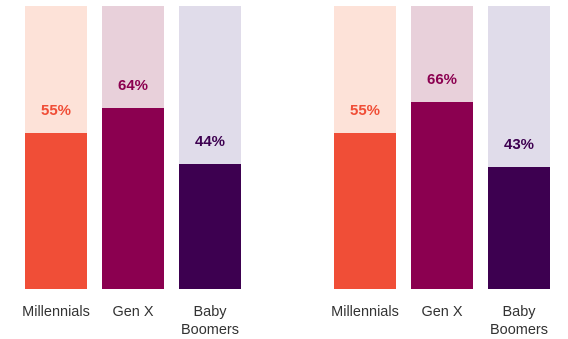  Describe the element at coordinates (210, 142) in the screenshot. I see `value-label-boomers: 44%` at that location.